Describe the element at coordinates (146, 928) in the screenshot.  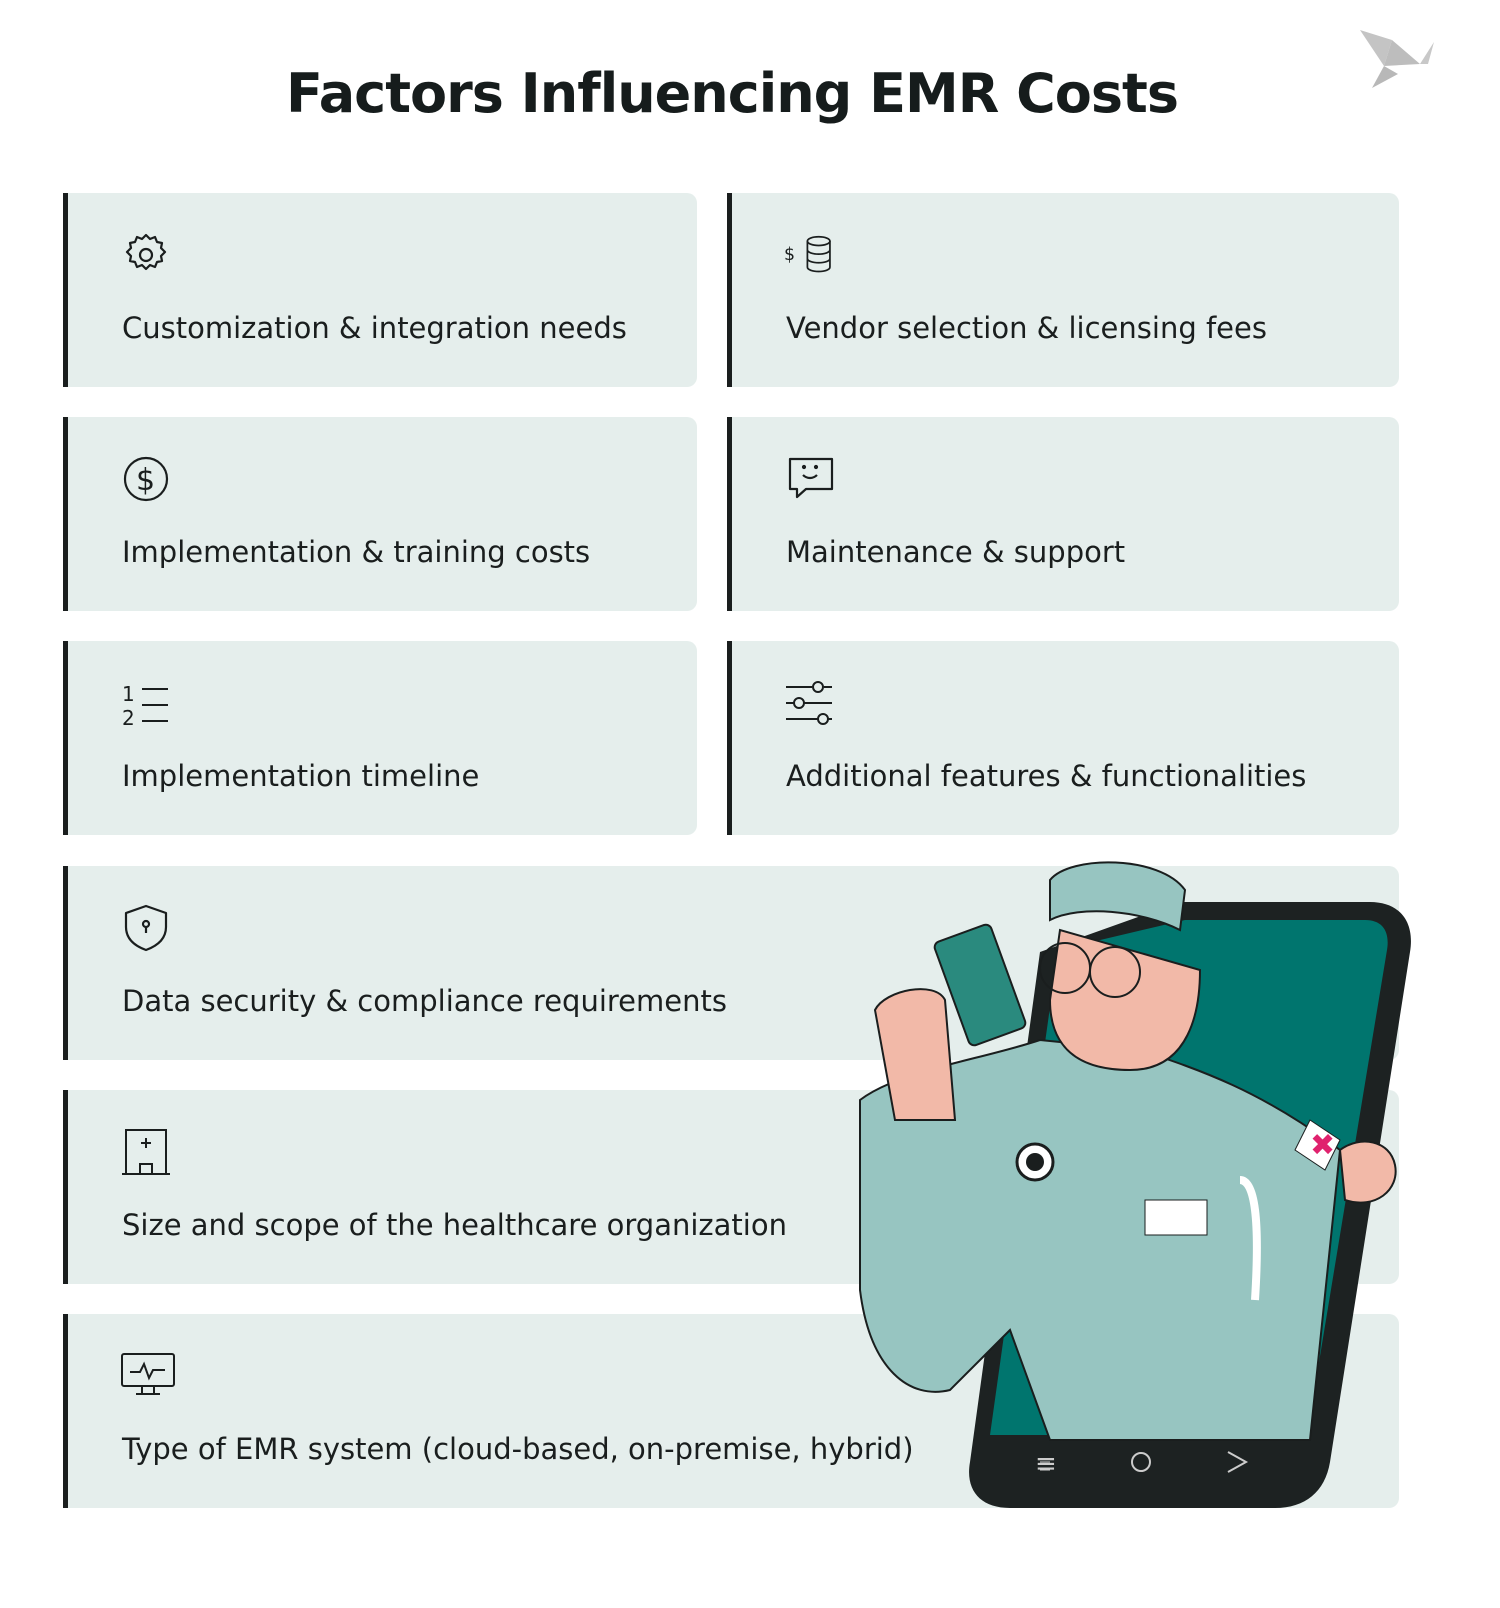
I see `shield-lock-icon` at that location.